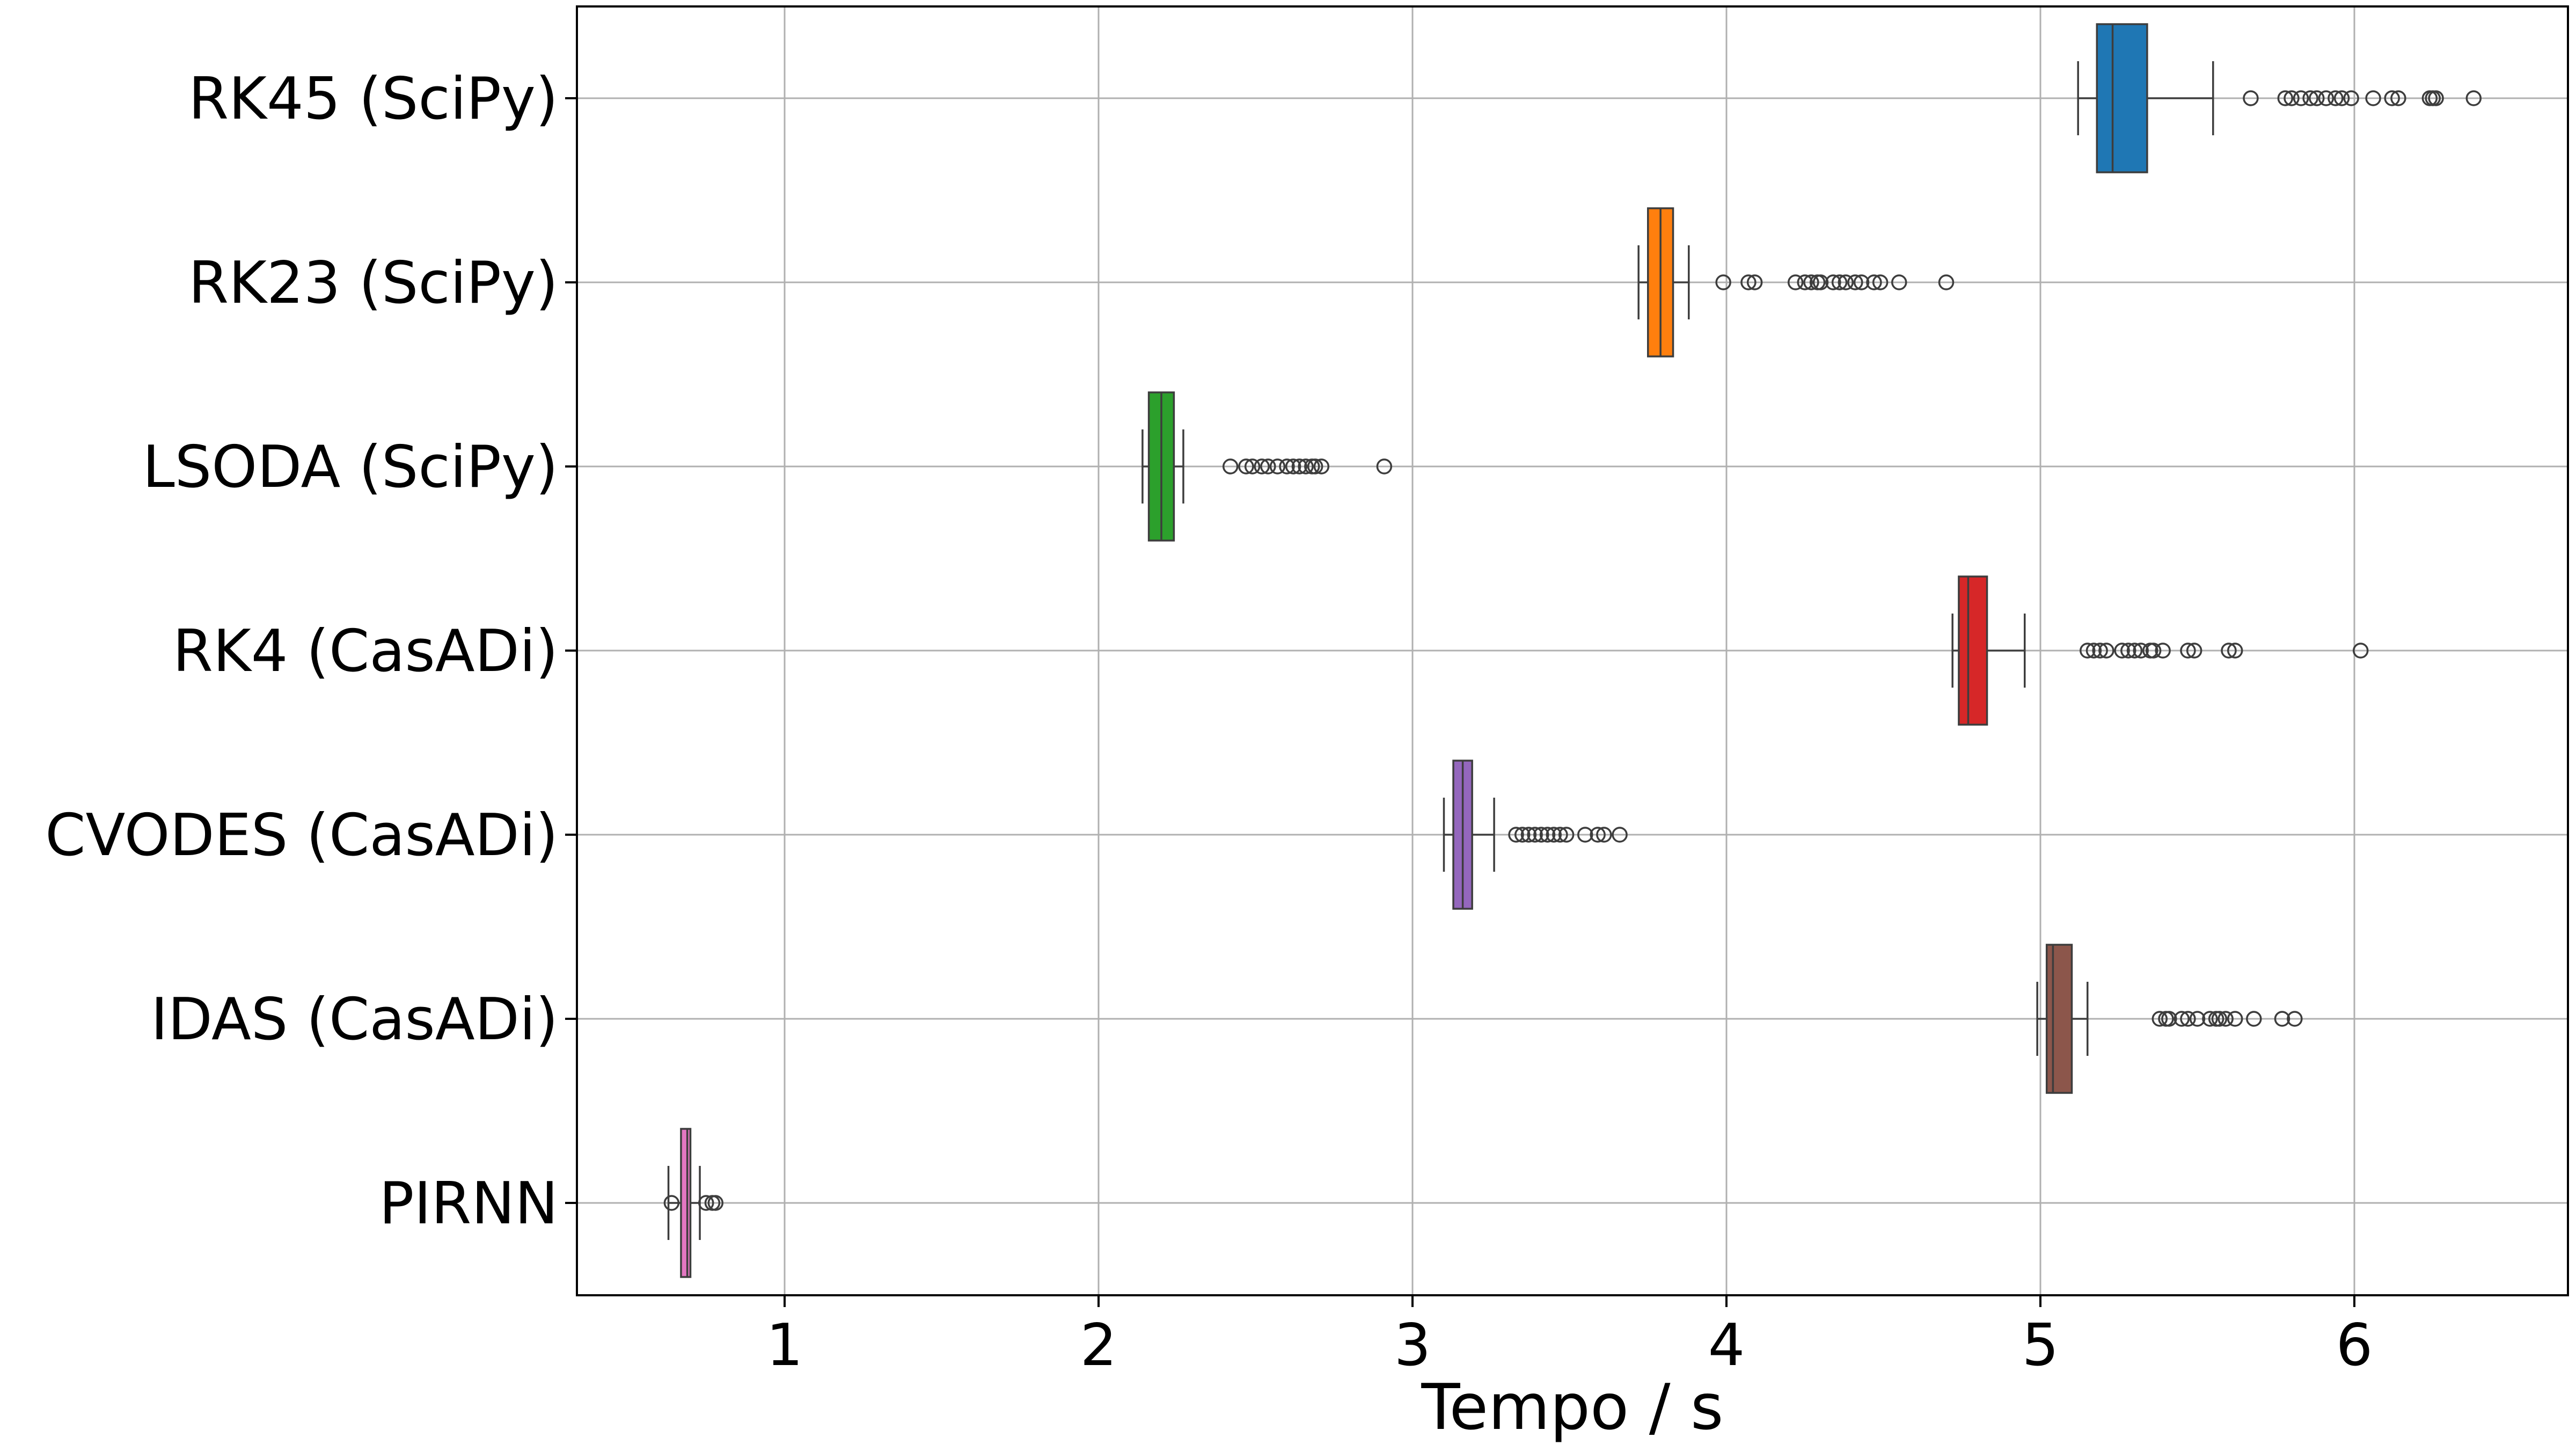 The image size is (2576, 1452). Describe the element at coordinates (373, 99) in the screenshot. I see `category-label: RK45 (SciPy)` at that location.